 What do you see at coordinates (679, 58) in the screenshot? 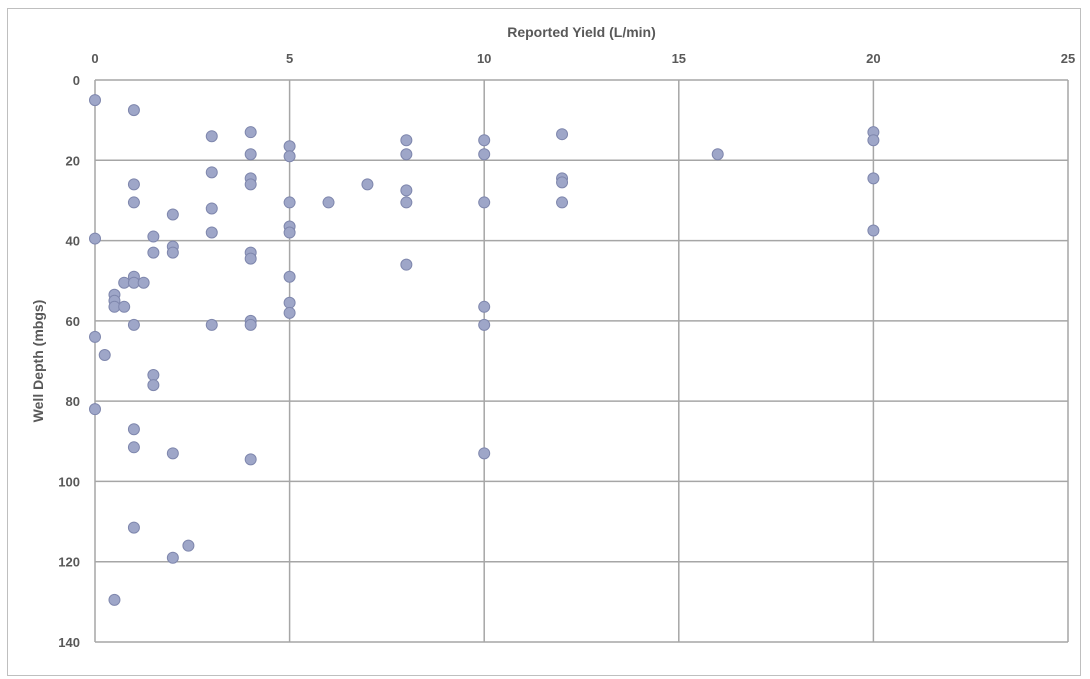
I see `x-tick-label: 15` at bounding box center [679, 58].